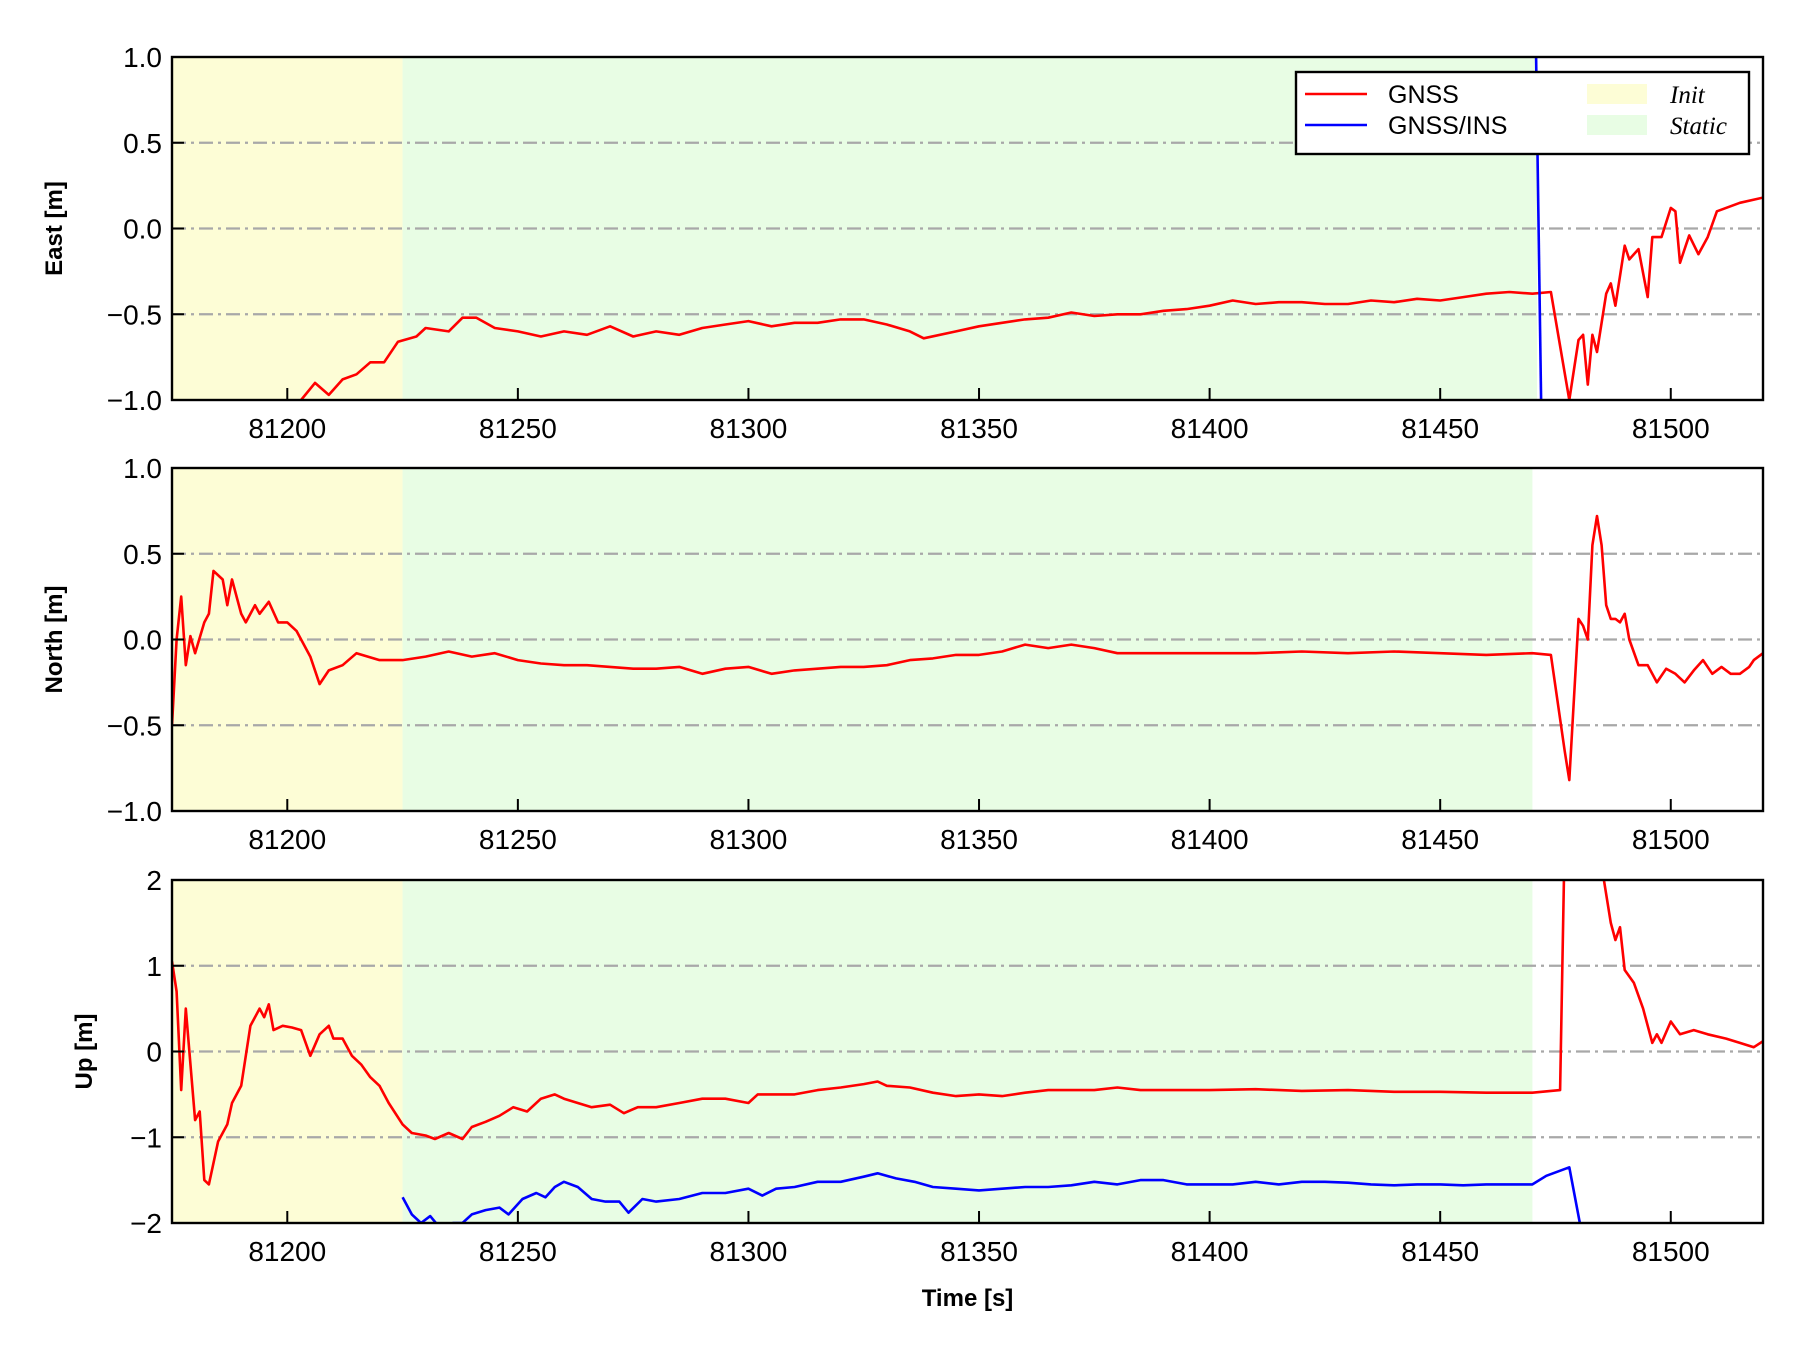 The width and height of the screenshot is (1800, 1350). I want to click on series-line-gnss-ins, so click(991, 1194).